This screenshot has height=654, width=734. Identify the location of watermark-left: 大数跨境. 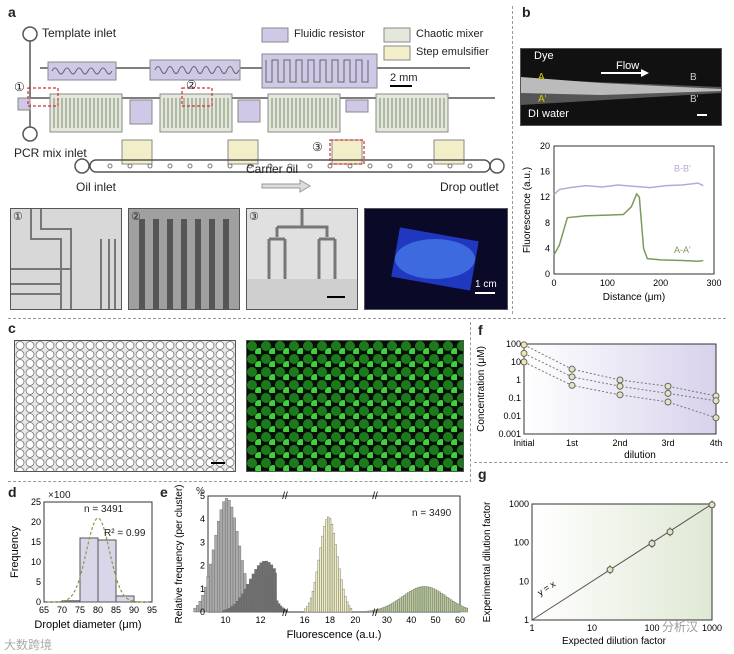
(28, 645).